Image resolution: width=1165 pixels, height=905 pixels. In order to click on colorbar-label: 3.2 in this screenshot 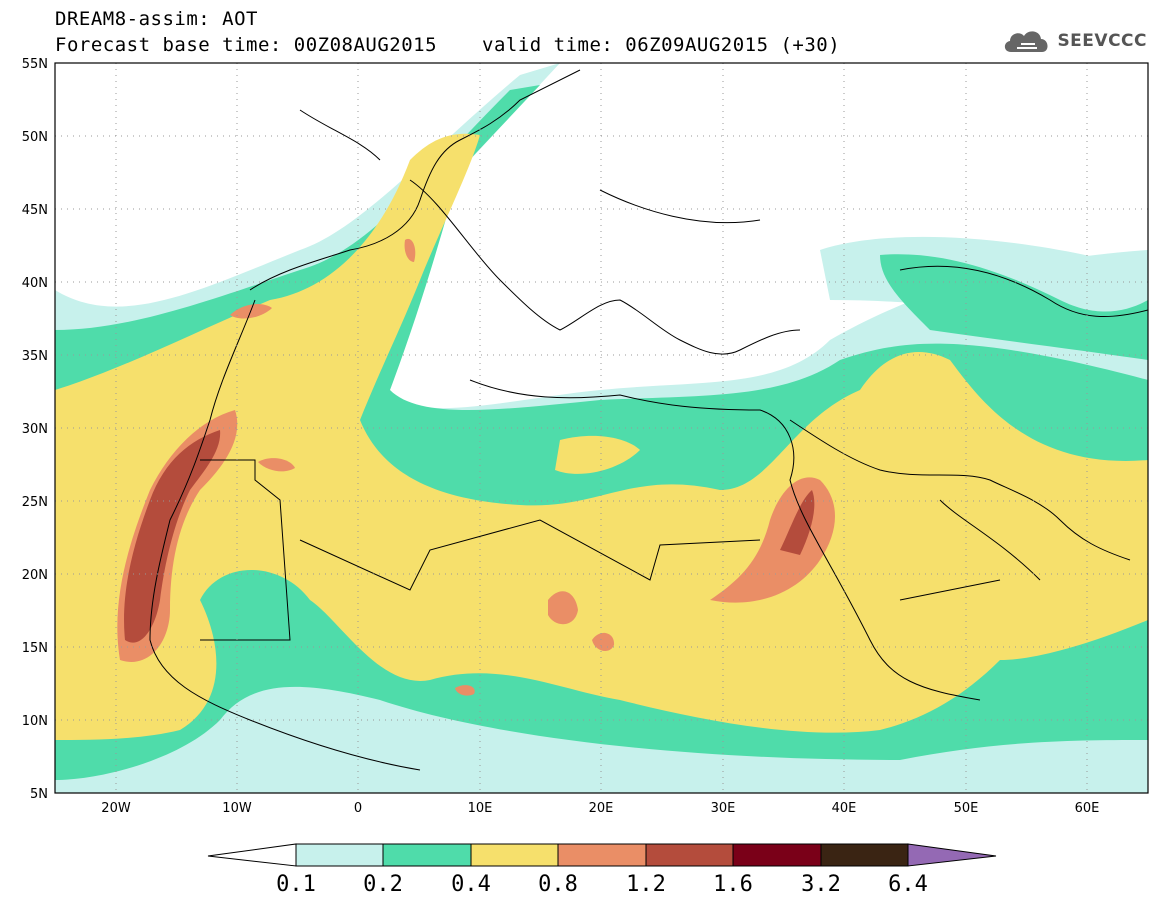, I will do `click(821, 884)`.